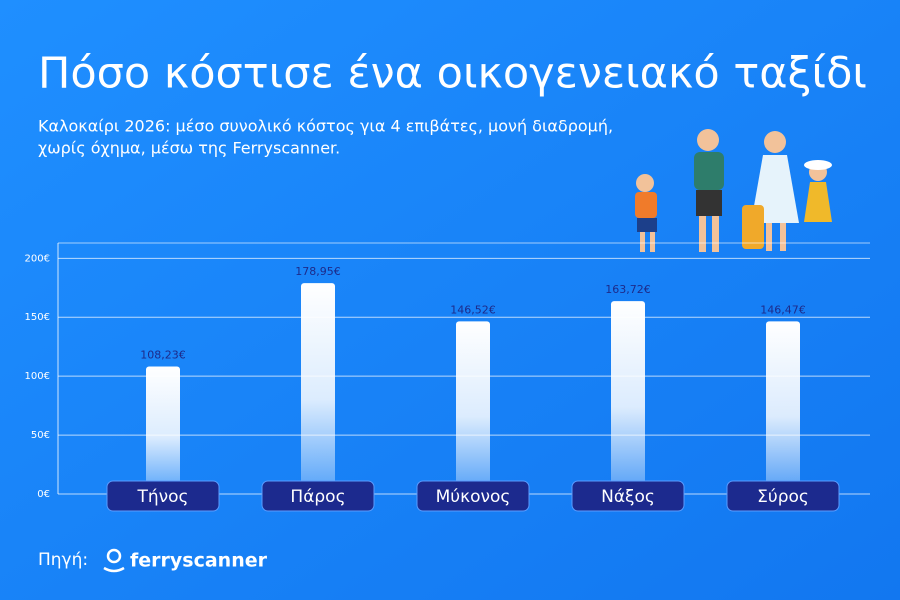  What do you see at coordinates (452, 74) in the screenshot?
I see `chart-title: Πόσο κόστισε ένα οικογενειακό ταξίδι` at bounding box center [452, 74].